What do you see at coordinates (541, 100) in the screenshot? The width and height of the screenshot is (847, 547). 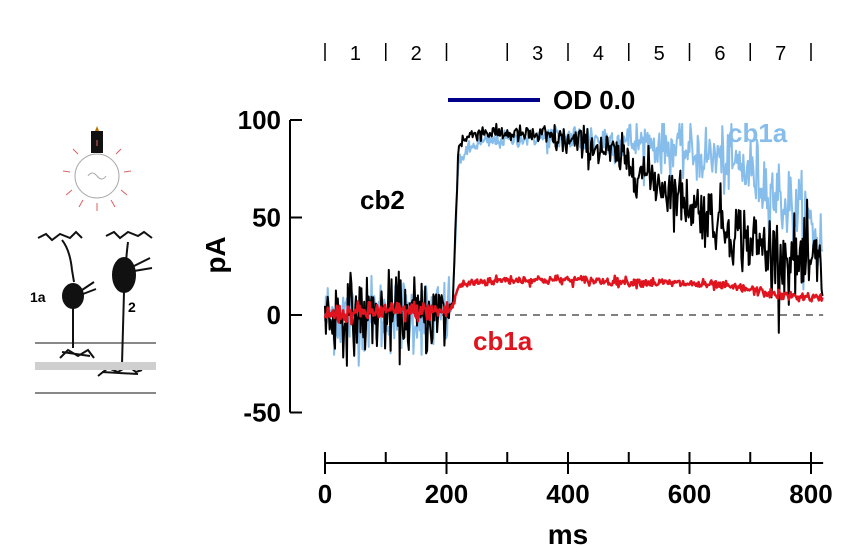 I see `stimulus-bar: OD 0.0` at bounding box center [541, 100].